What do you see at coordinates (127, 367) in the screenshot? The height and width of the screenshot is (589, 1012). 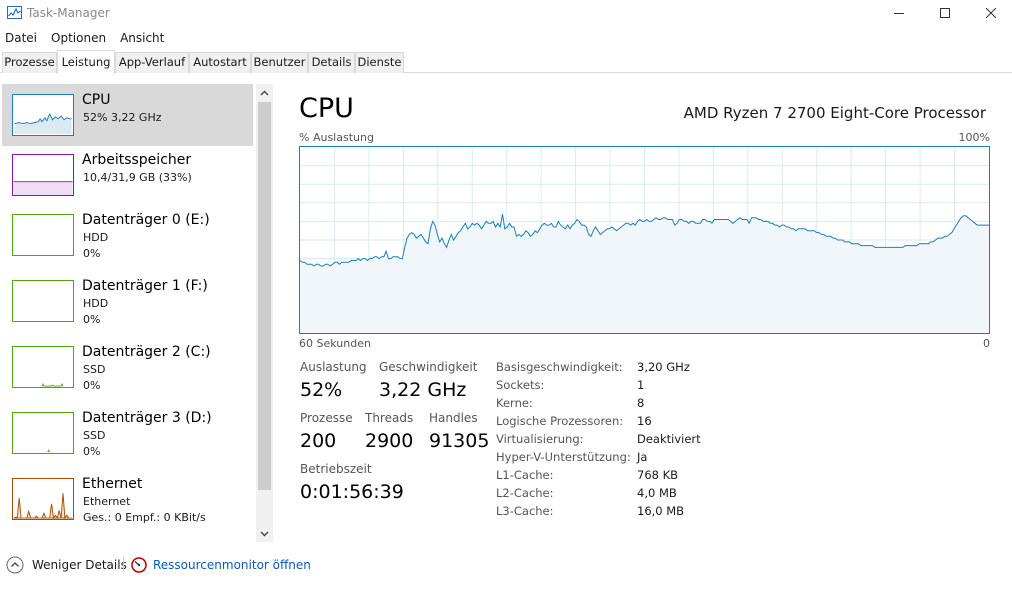 I see `sidebar-item-disk-2: Datenträger 2 (C:) SSD 0%` at bounding box center [127, 367].